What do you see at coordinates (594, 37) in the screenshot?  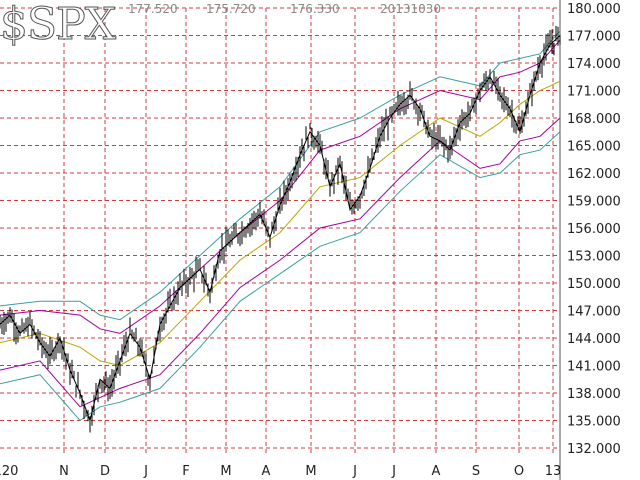 I see `y-tick-label: 177.000` at bounding box center [594, 37].